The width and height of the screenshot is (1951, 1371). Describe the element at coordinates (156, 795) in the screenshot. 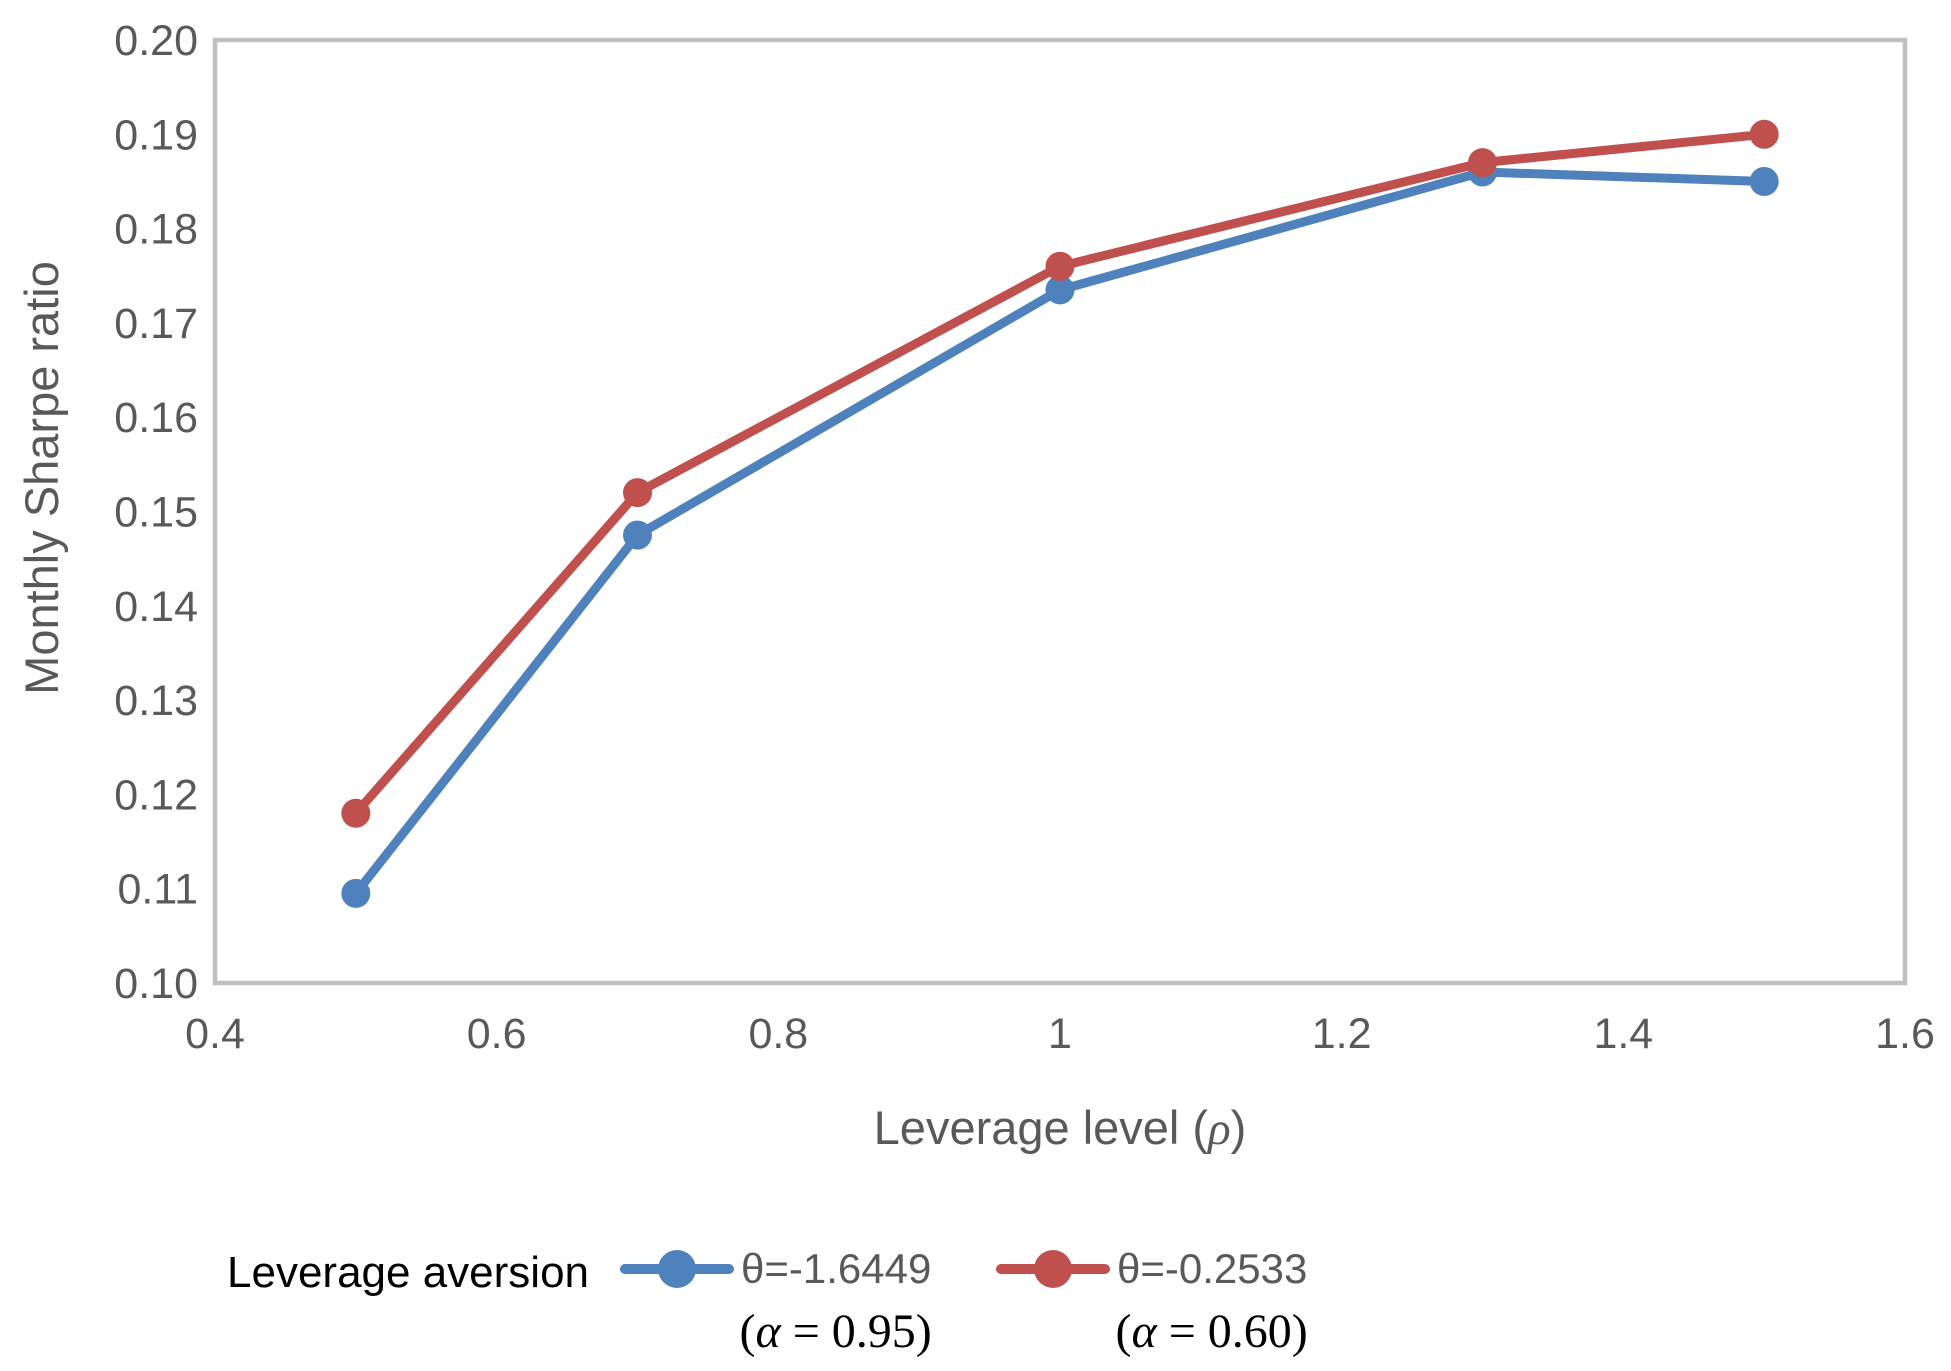

I see `y-tick-label: 0.12` at that location.